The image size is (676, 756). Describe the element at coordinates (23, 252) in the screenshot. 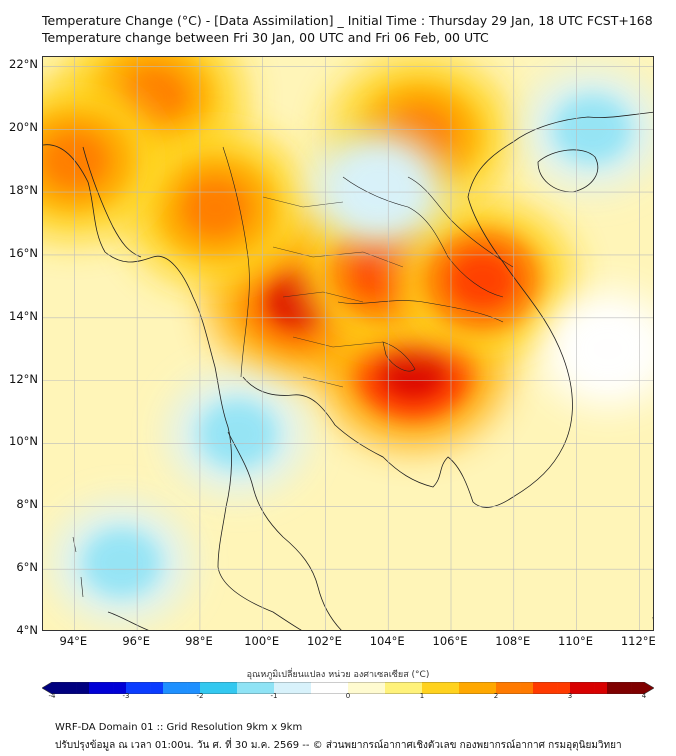

I see `latitude-tick-label: 16°N` at that location.